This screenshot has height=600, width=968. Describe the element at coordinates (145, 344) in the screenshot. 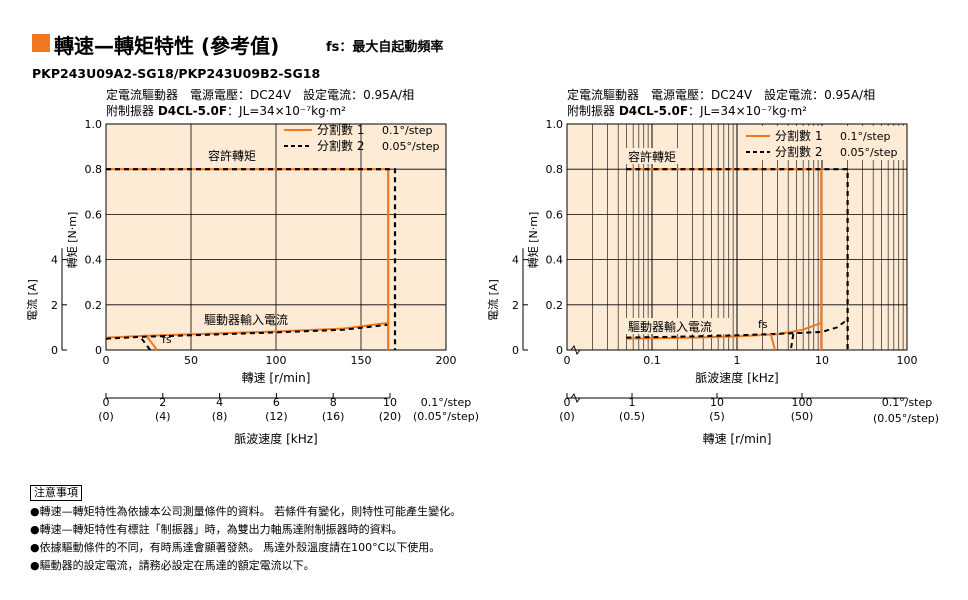

I see `left-fs-dashed` at that location.